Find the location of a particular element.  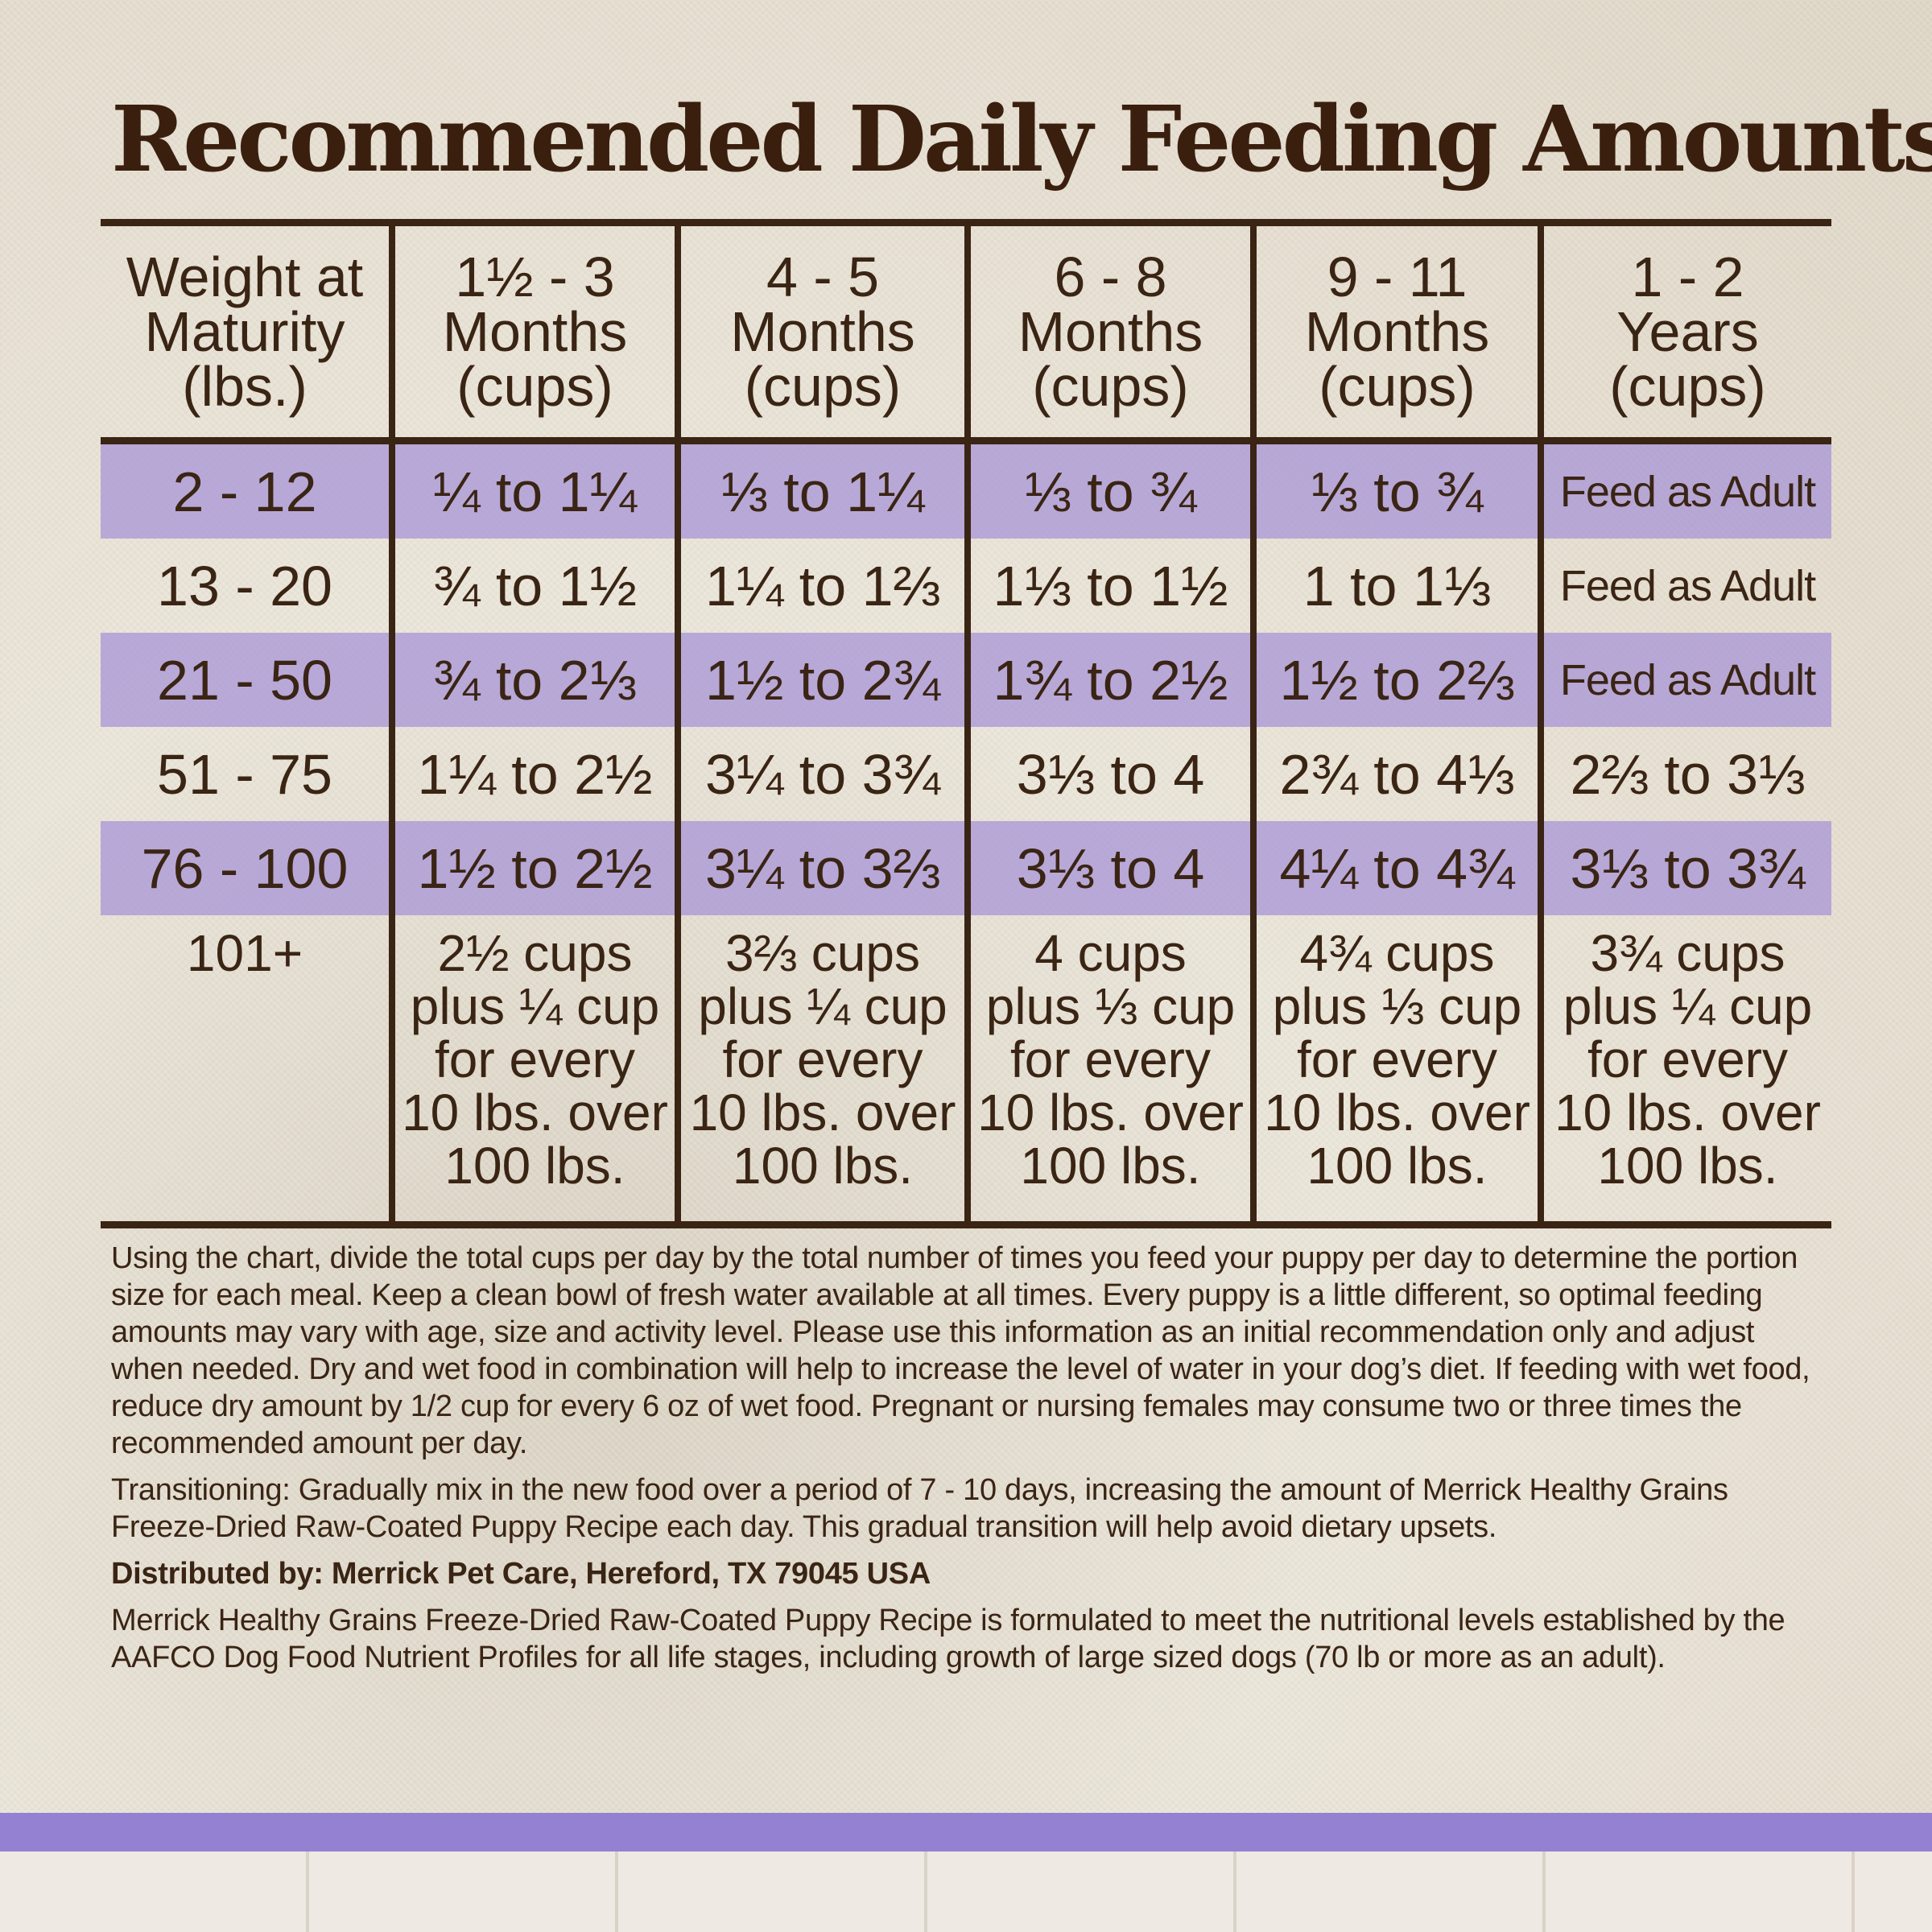

header-line: 4 - 5 is located at coordinates (823, 277).